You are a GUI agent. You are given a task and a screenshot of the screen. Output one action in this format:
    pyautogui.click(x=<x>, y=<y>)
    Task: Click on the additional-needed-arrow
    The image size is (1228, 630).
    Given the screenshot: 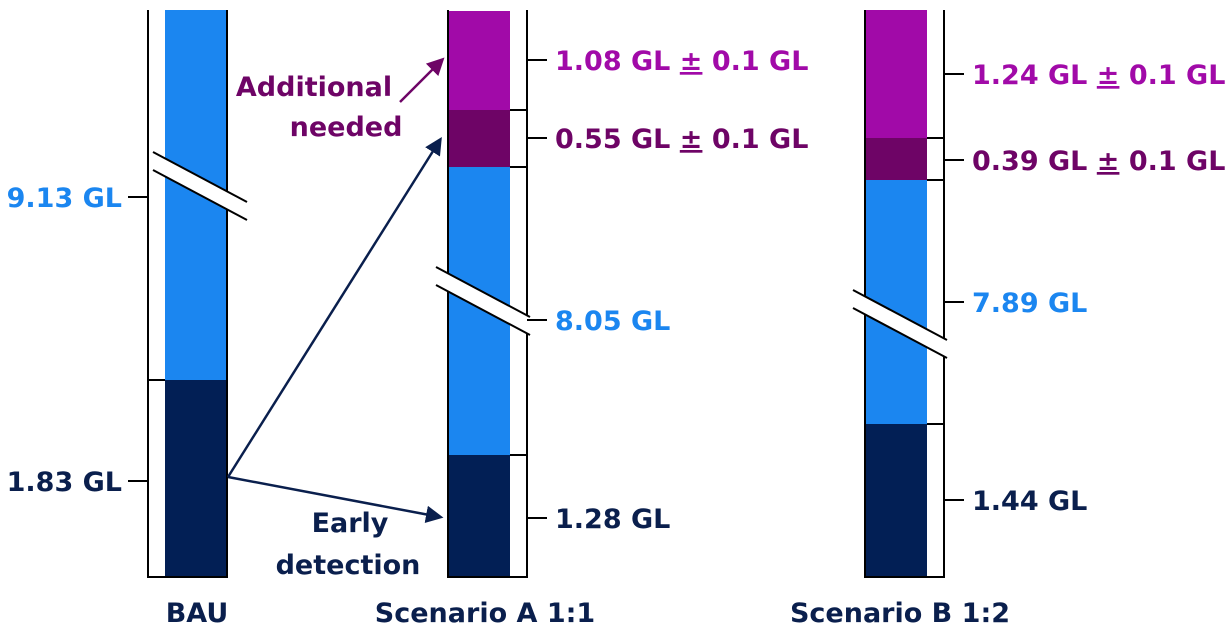 What is the action you would take?
    pyautogui.click(x=422, y=80)
    